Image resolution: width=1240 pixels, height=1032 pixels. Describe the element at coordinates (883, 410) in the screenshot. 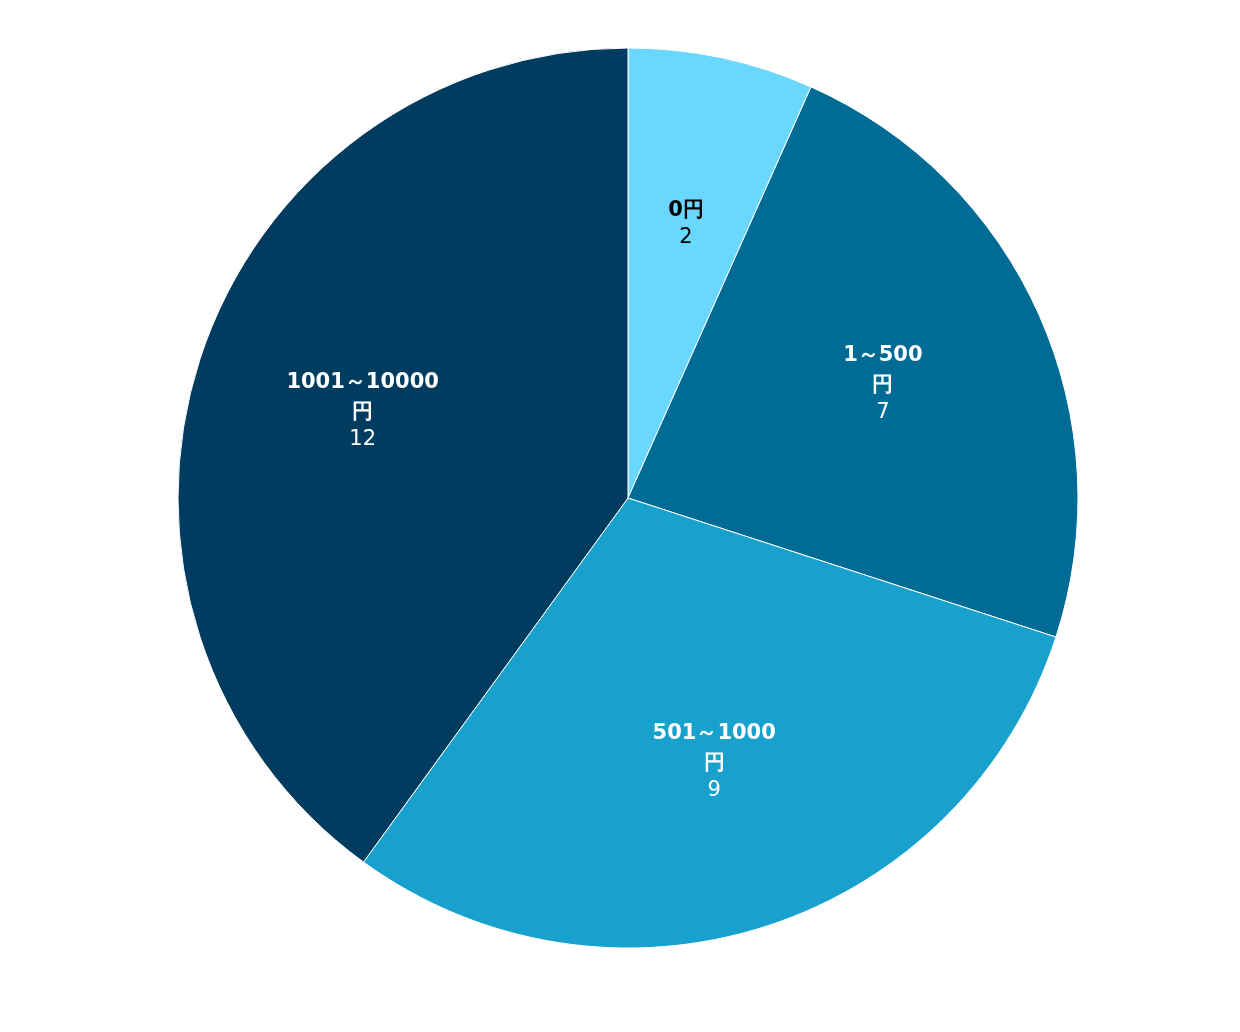

I see `data-label: 7` at that location.